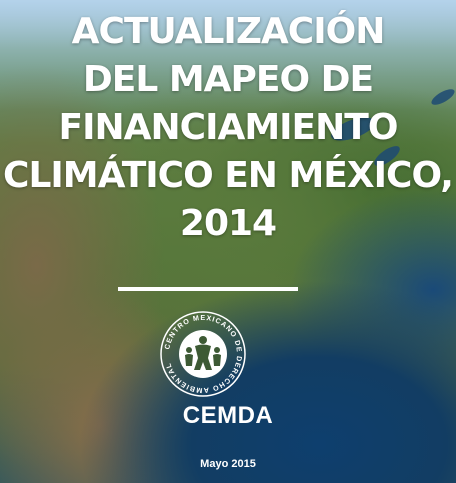  What do you see at coordinates (228, 415) in the screenshot?
I see `organization-acronym: CEMDA` at bounding box center [228, 415].